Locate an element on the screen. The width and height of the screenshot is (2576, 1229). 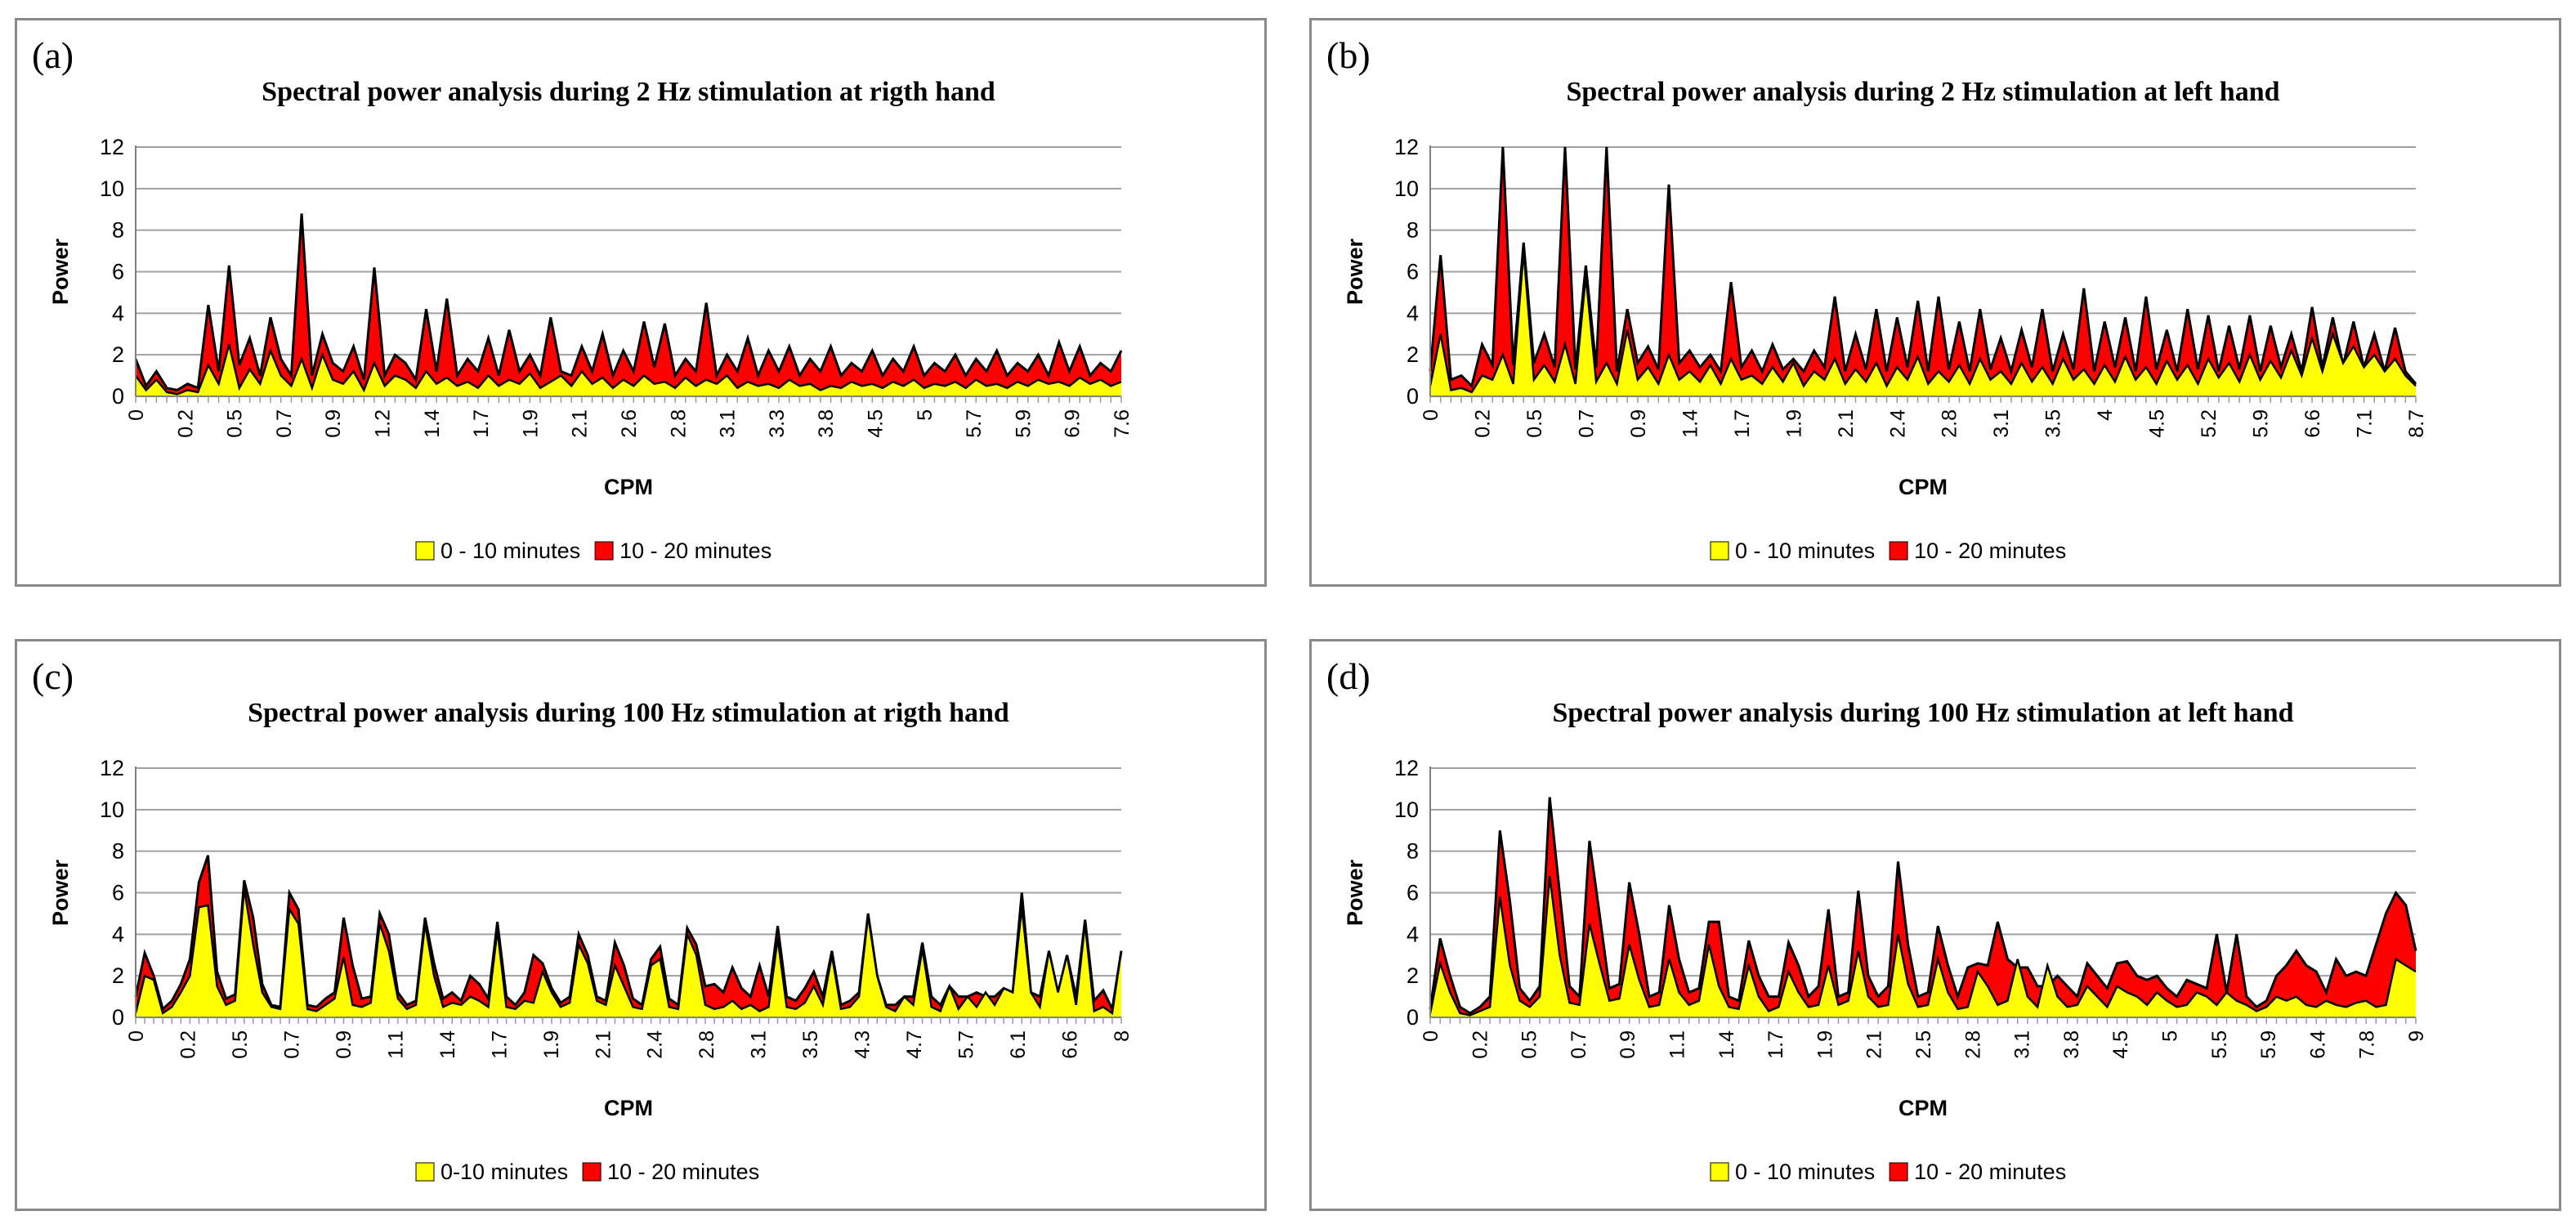
x-tick-label: 3.8 is located at coordinates (826, 424).